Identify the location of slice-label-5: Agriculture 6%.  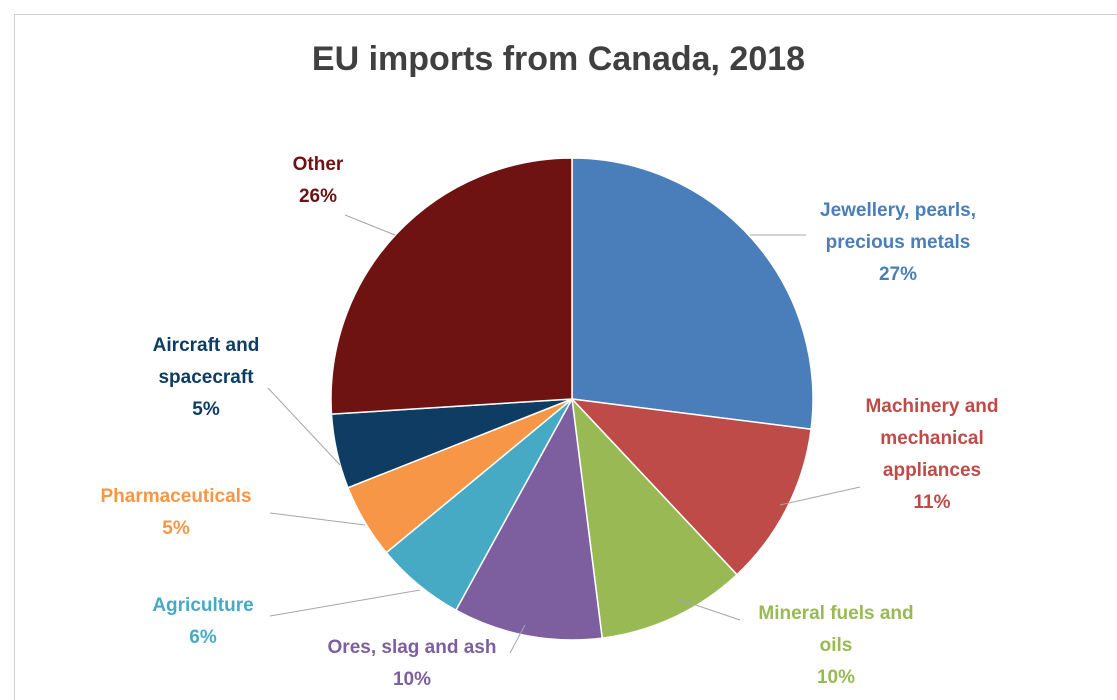
(202, 621).